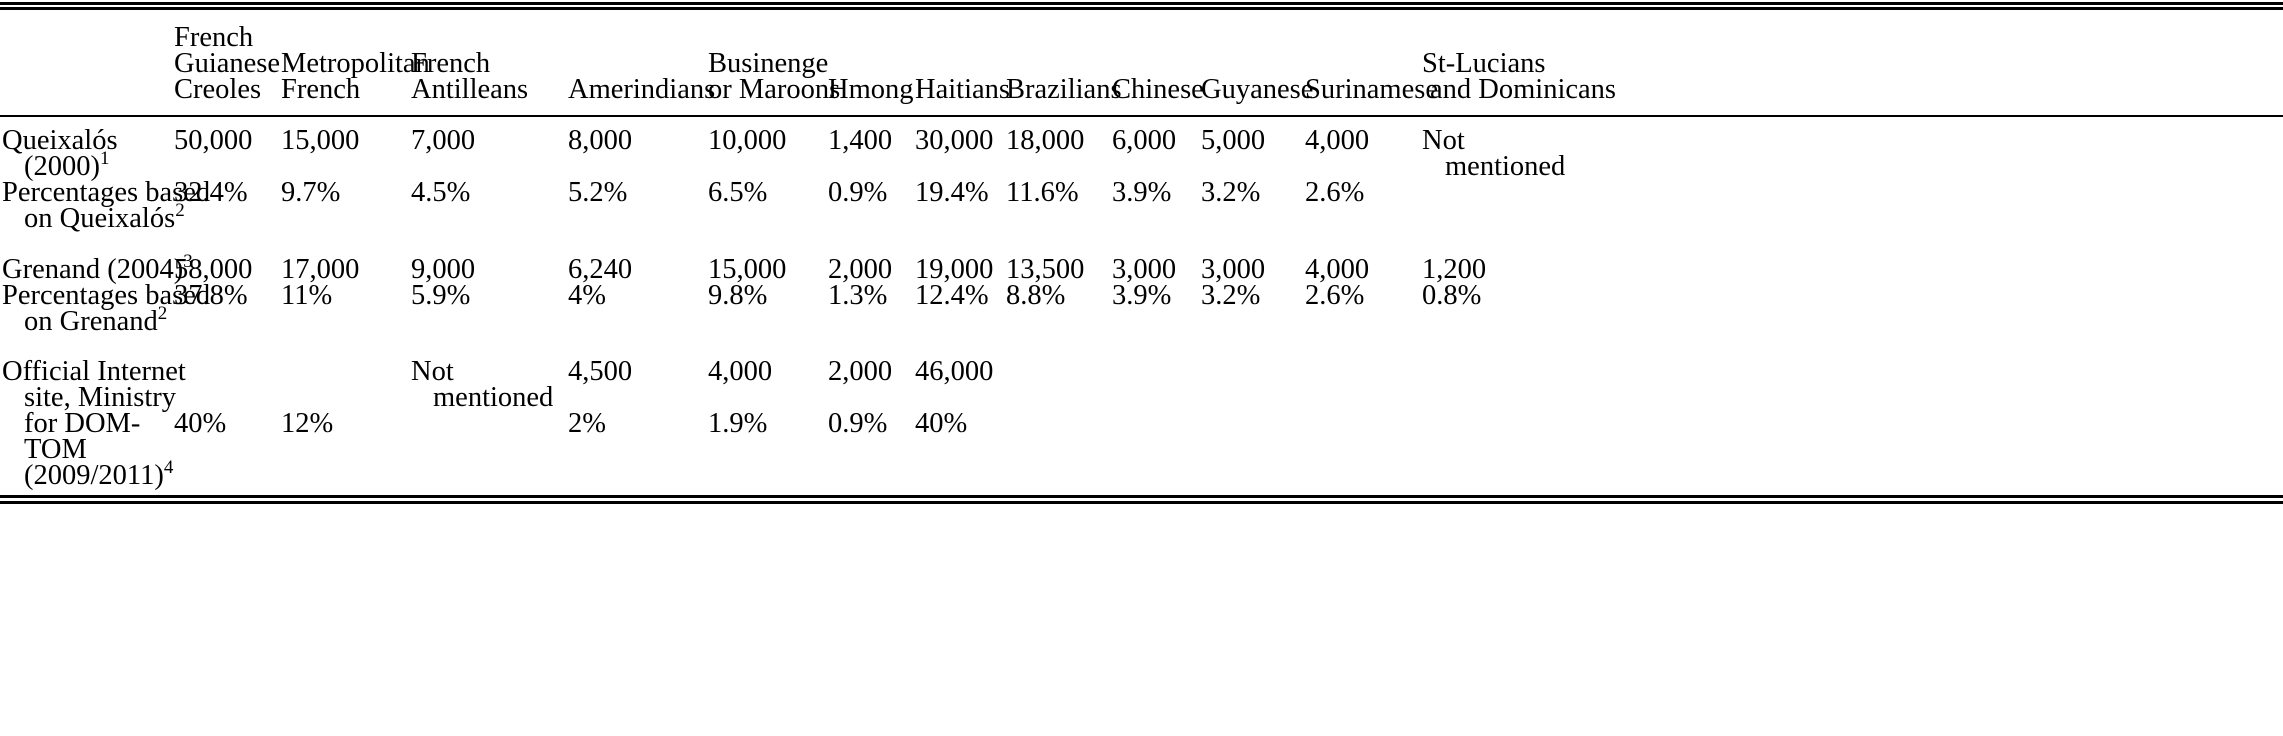 The height and width of the screenshot is (736, 2283). I want to click on cell-gpct-amerindians: 4%, so click(587, 295).